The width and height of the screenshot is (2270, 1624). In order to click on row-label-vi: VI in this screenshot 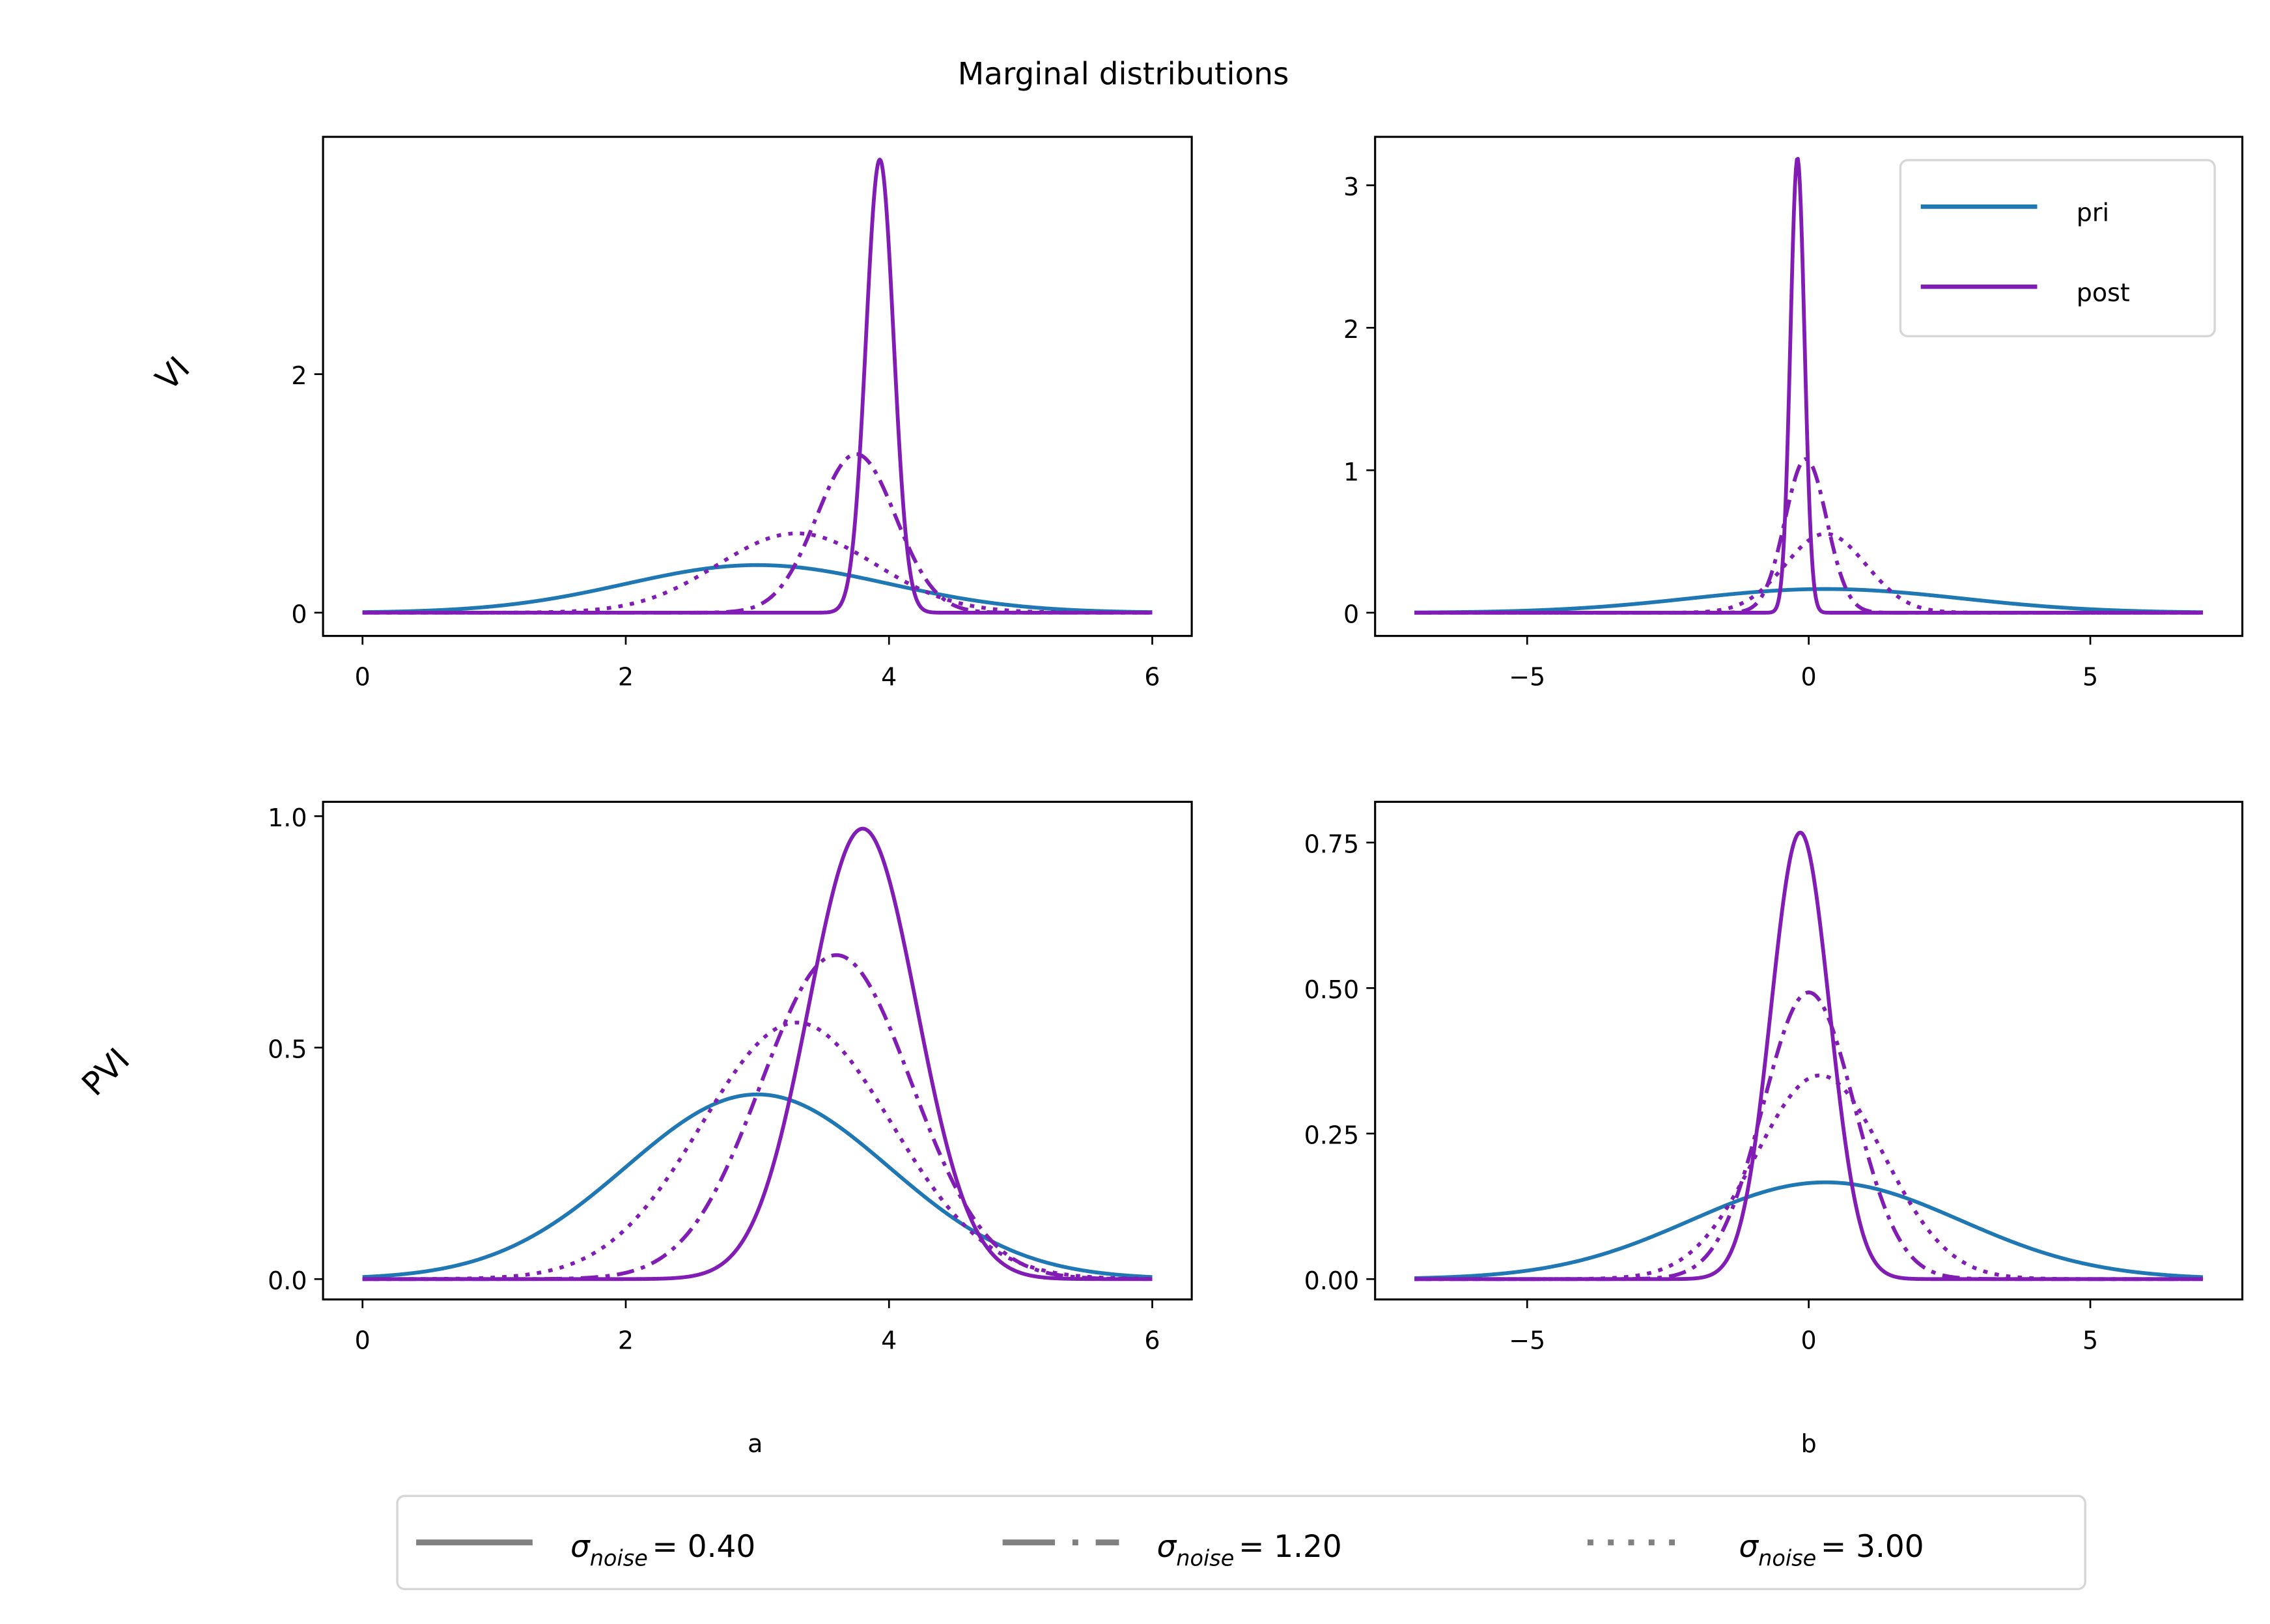, I will do `click(172, 374)`.